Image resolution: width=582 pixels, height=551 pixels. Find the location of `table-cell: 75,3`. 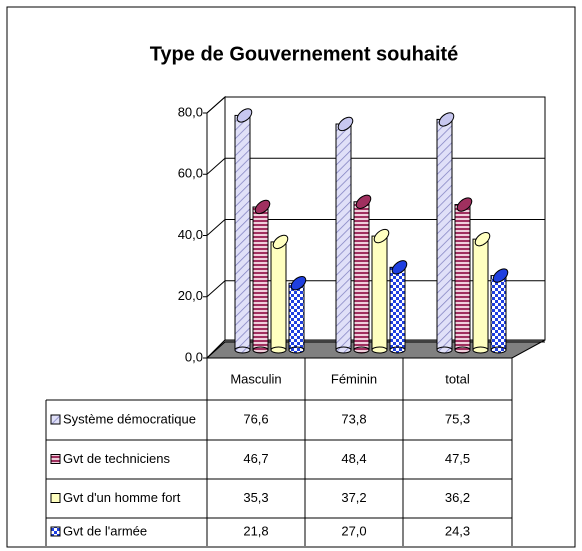

table-cell: 75,3 is located at coordinates (457, 418).